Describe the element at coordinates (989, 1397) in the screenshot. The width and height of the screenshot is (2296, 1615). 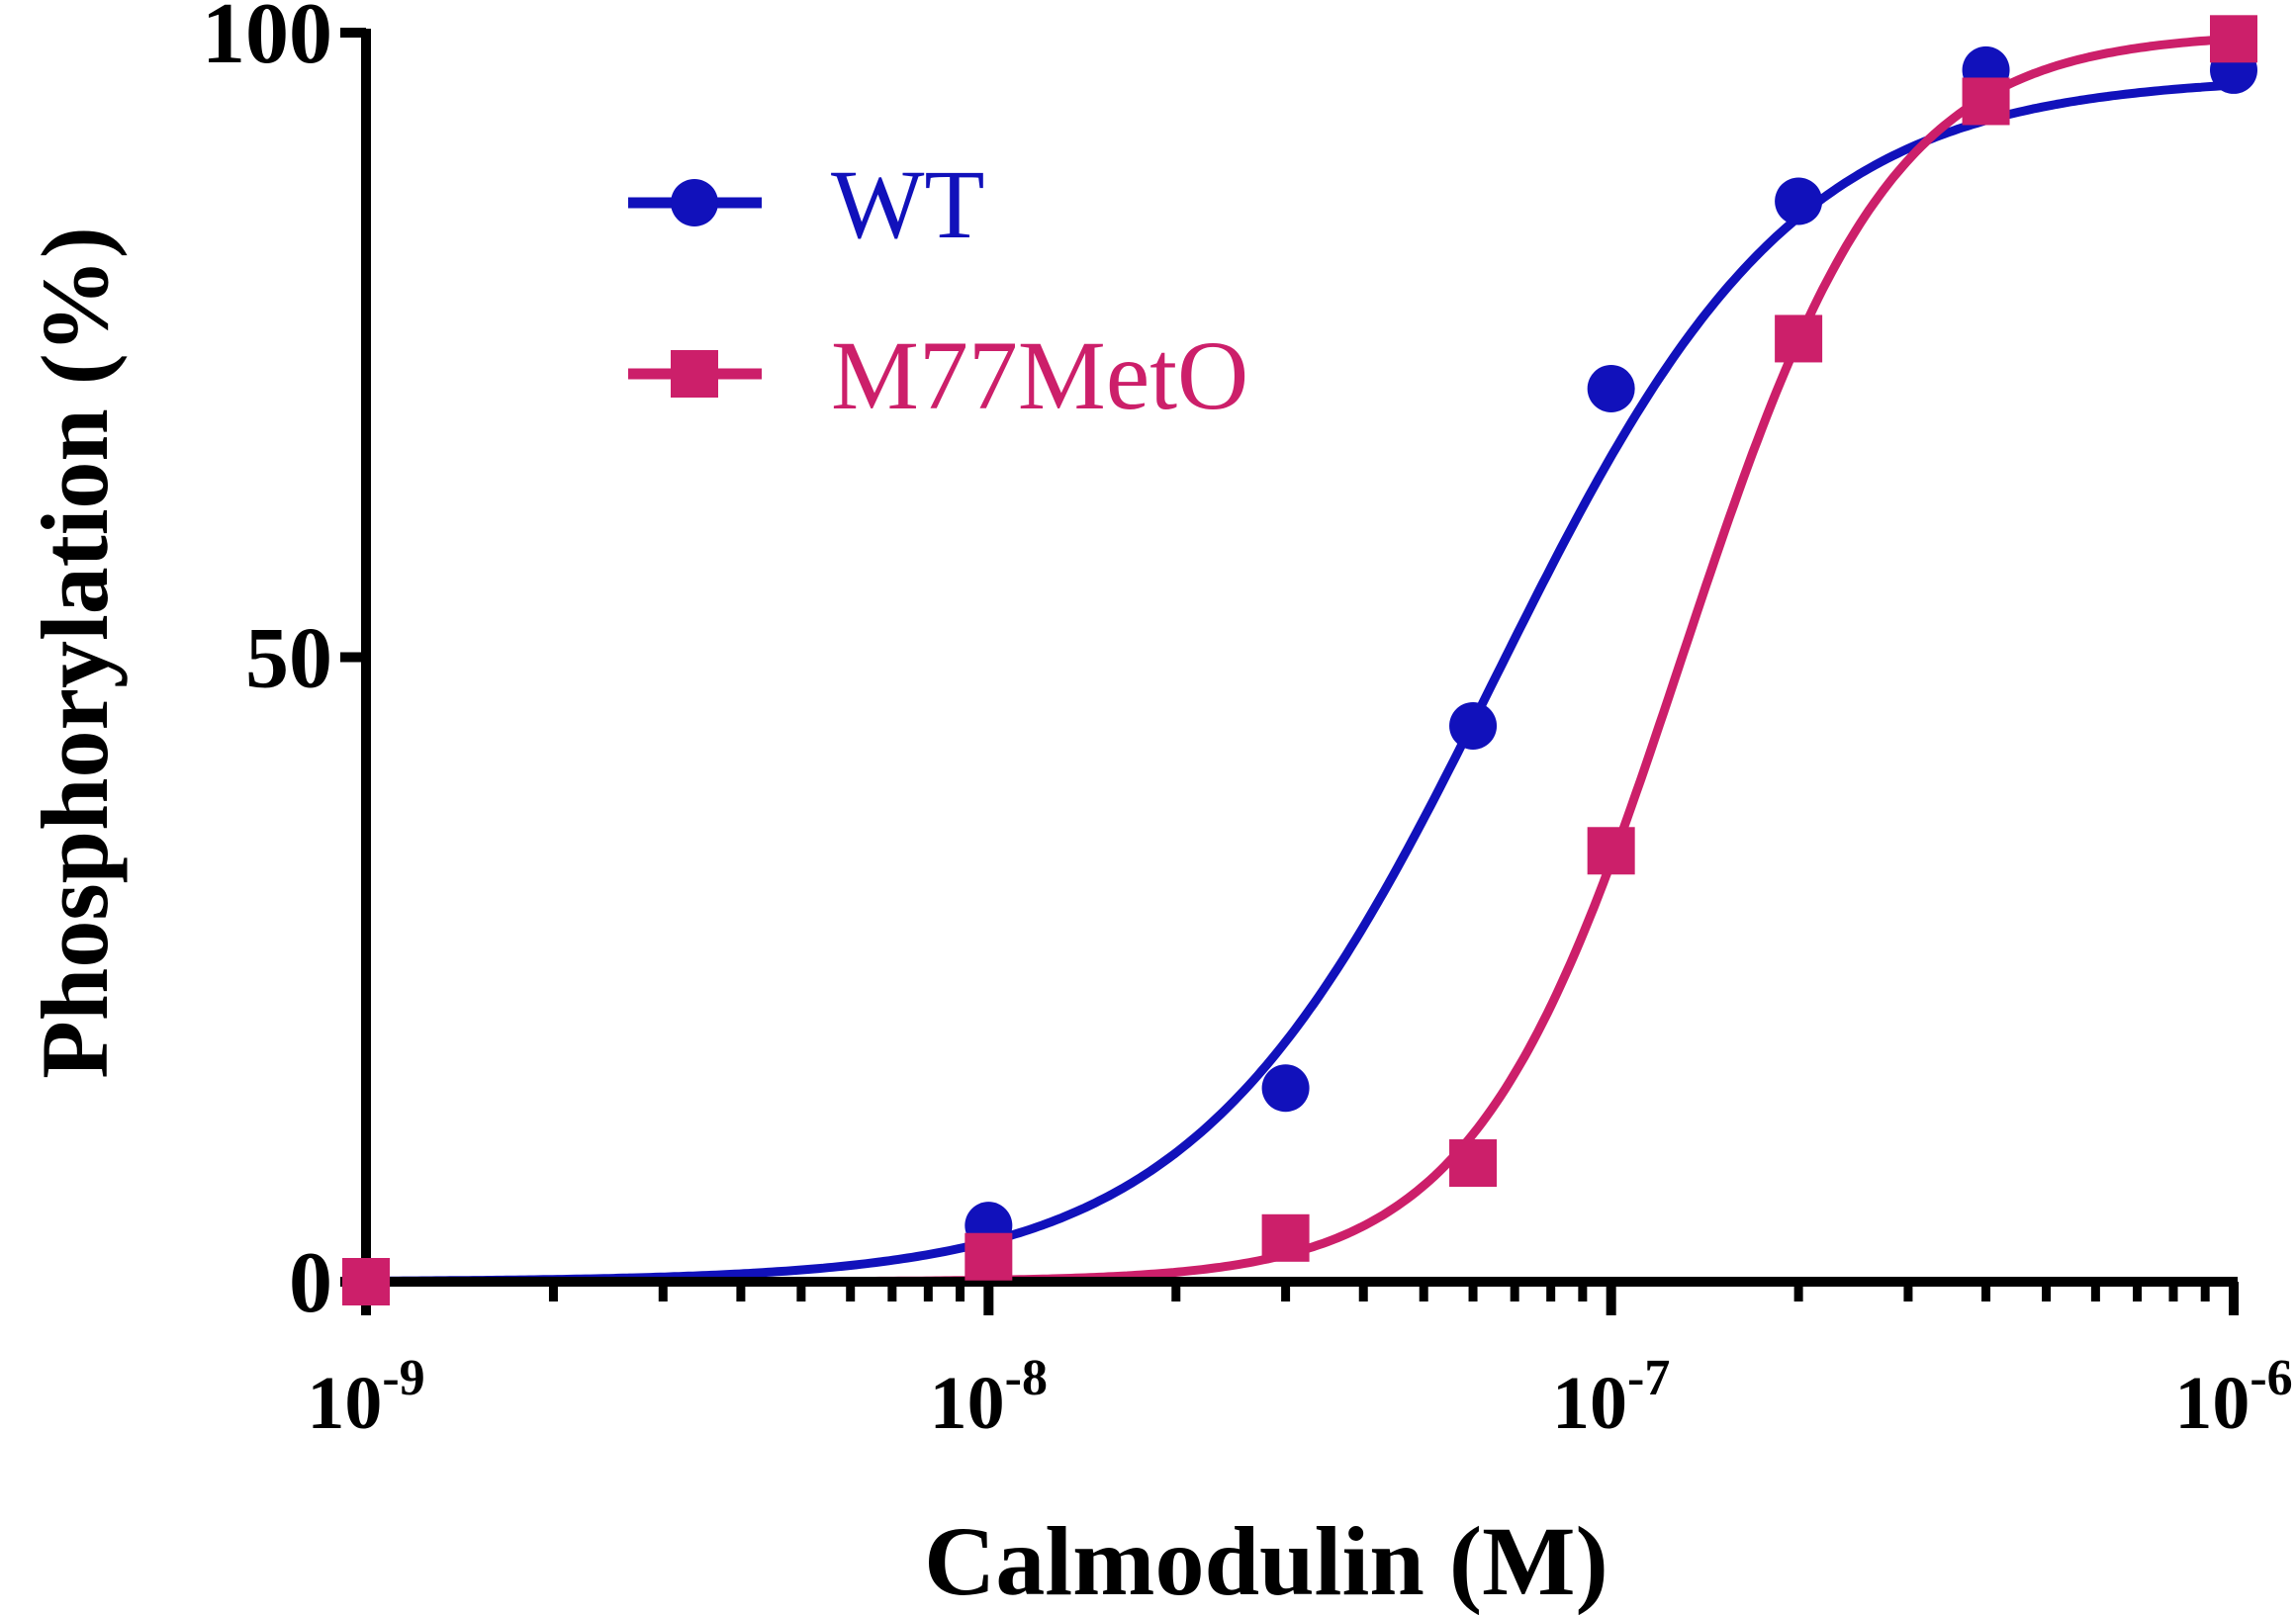
I see `x-tick-label: 10⁻⁸` at that location.